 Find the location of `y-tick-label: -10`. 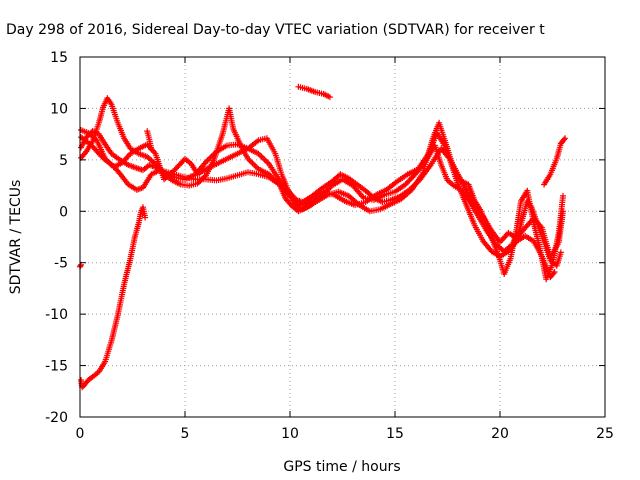

y-tick-label: -10 is located at coordinates (56, 315).